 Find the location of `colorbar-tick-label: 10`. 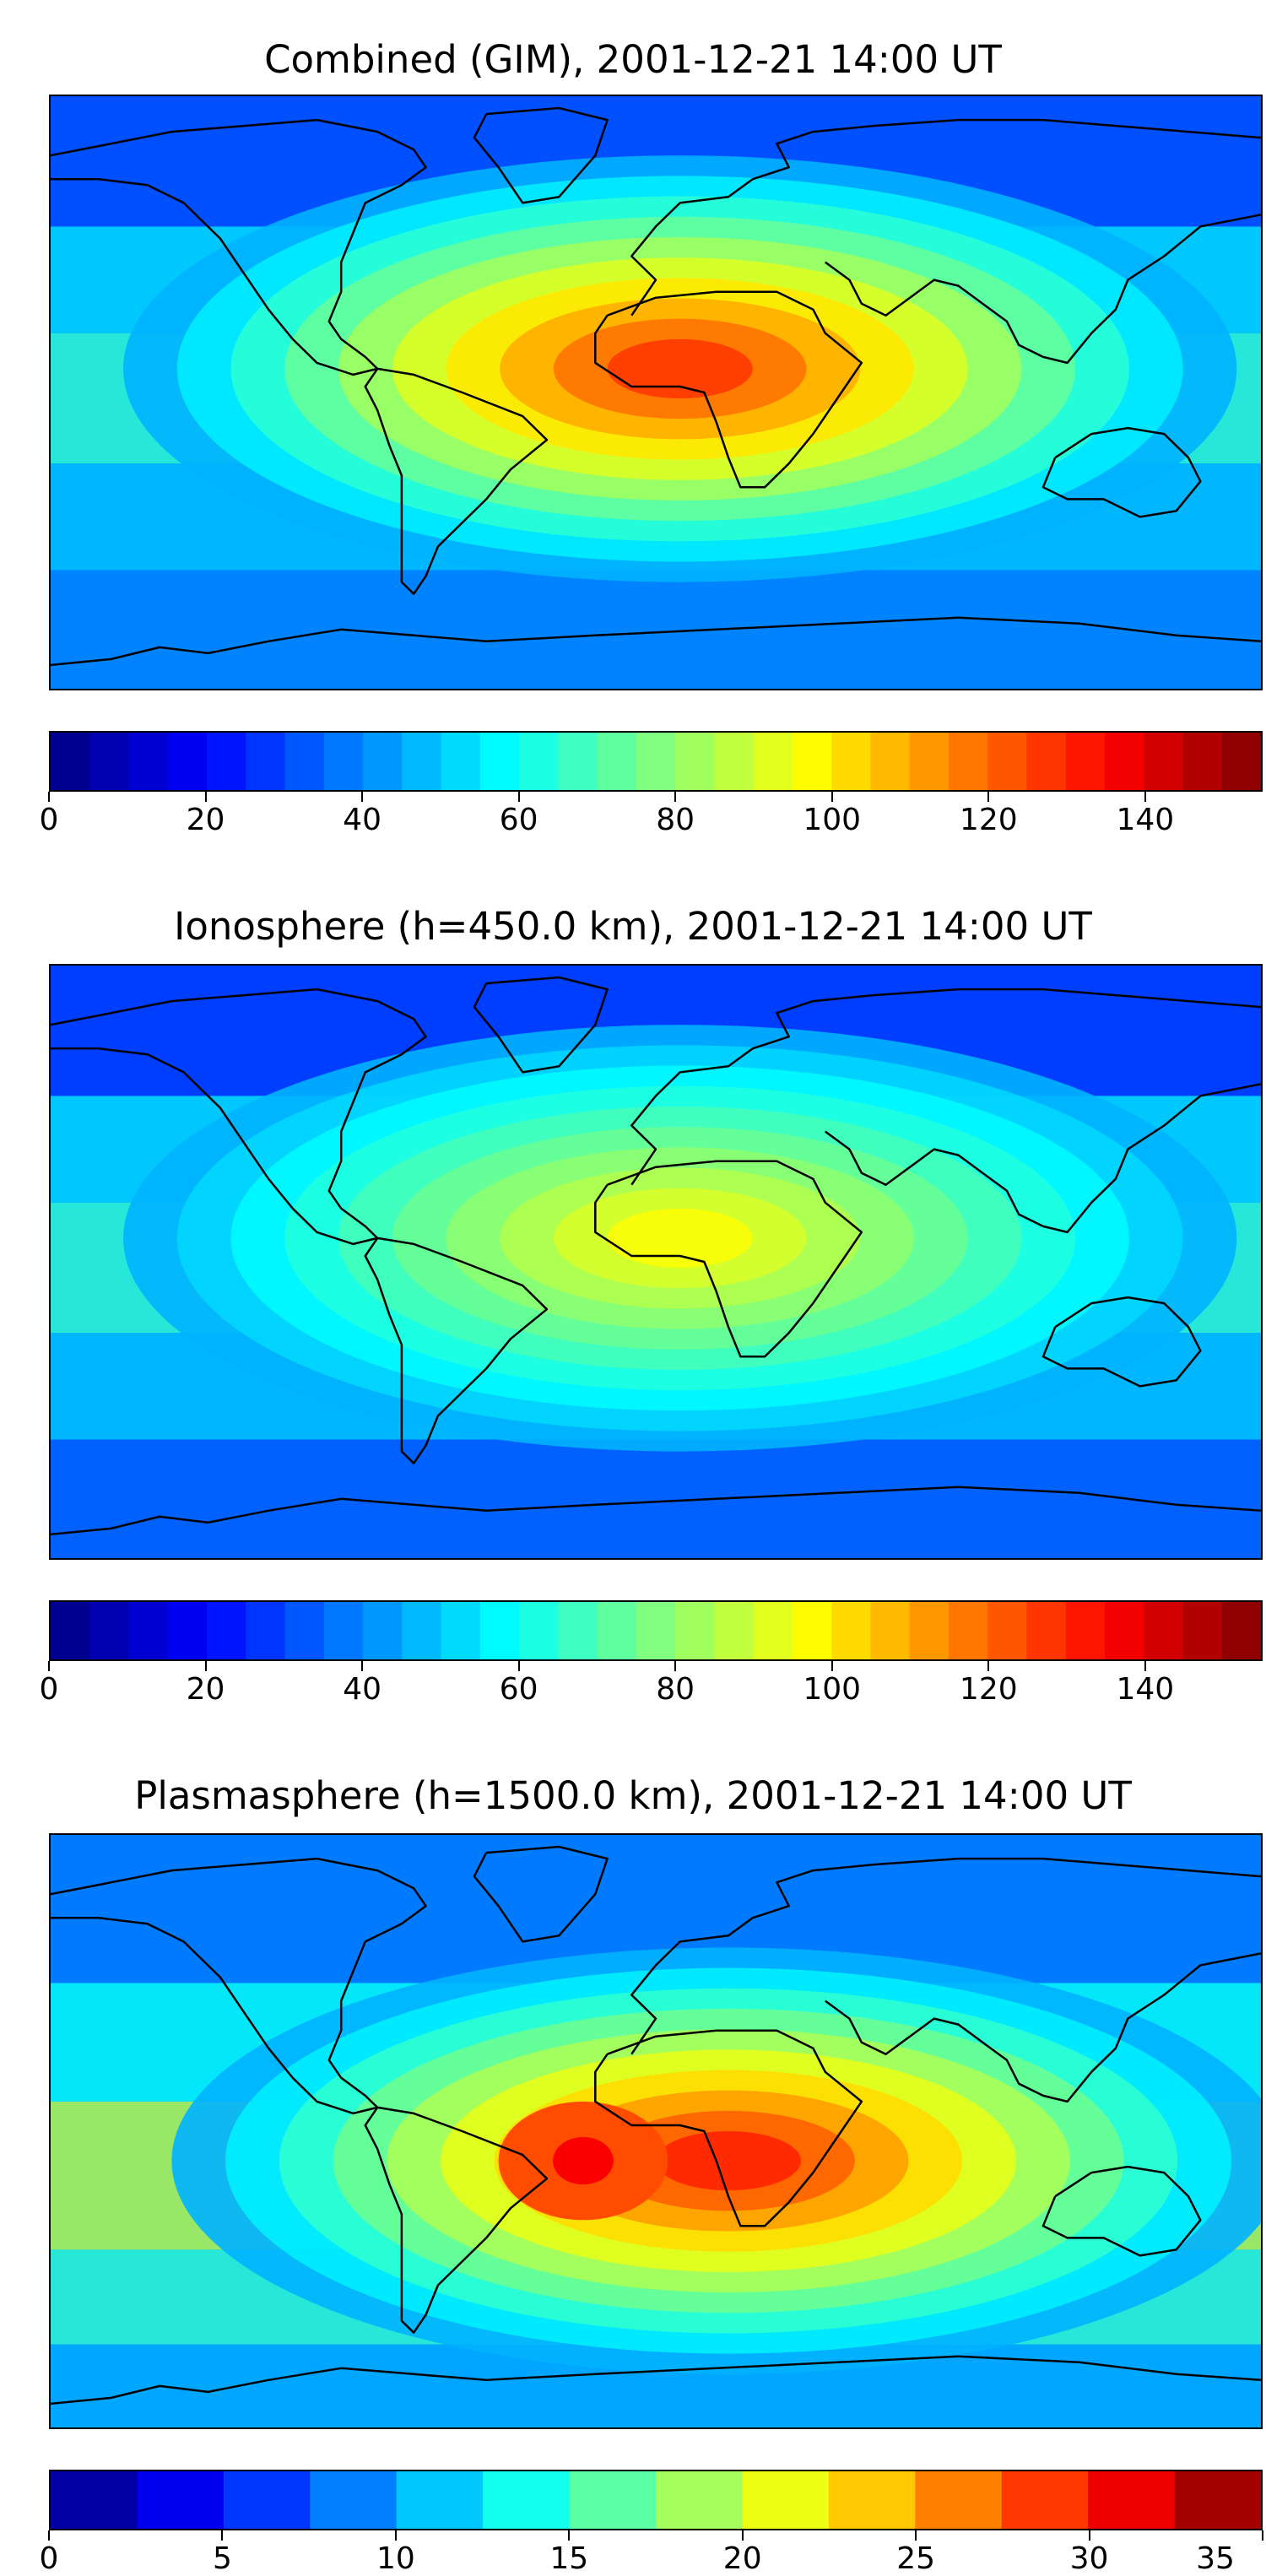

colorbar-tick-label: 10 is located at coordinates (395, 2558).